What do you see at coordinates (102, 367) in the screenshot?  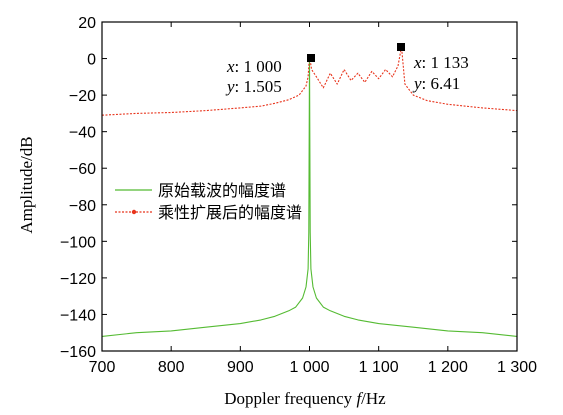 I see `x-tick-label: 700` at bounding box center [102, 367].